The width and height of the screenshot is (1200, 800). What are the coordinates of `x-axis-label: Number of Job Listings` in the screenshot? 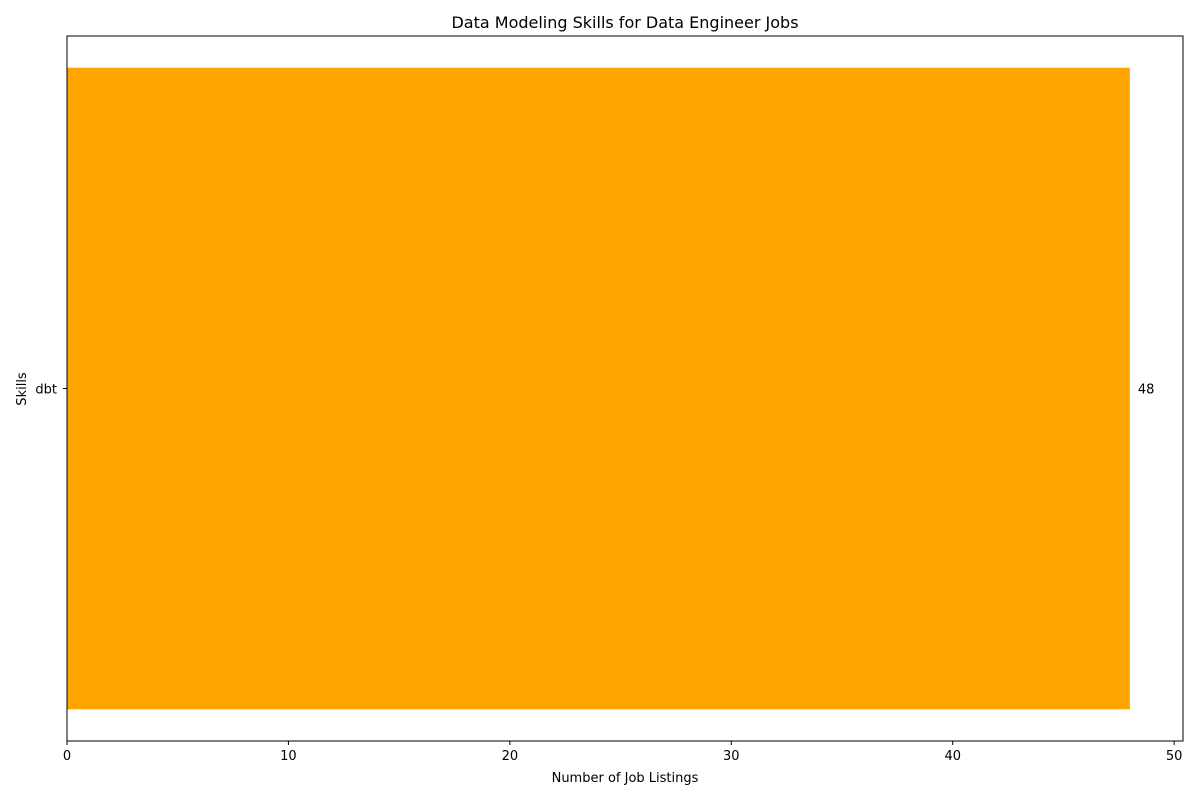 It's located at (625, 778).